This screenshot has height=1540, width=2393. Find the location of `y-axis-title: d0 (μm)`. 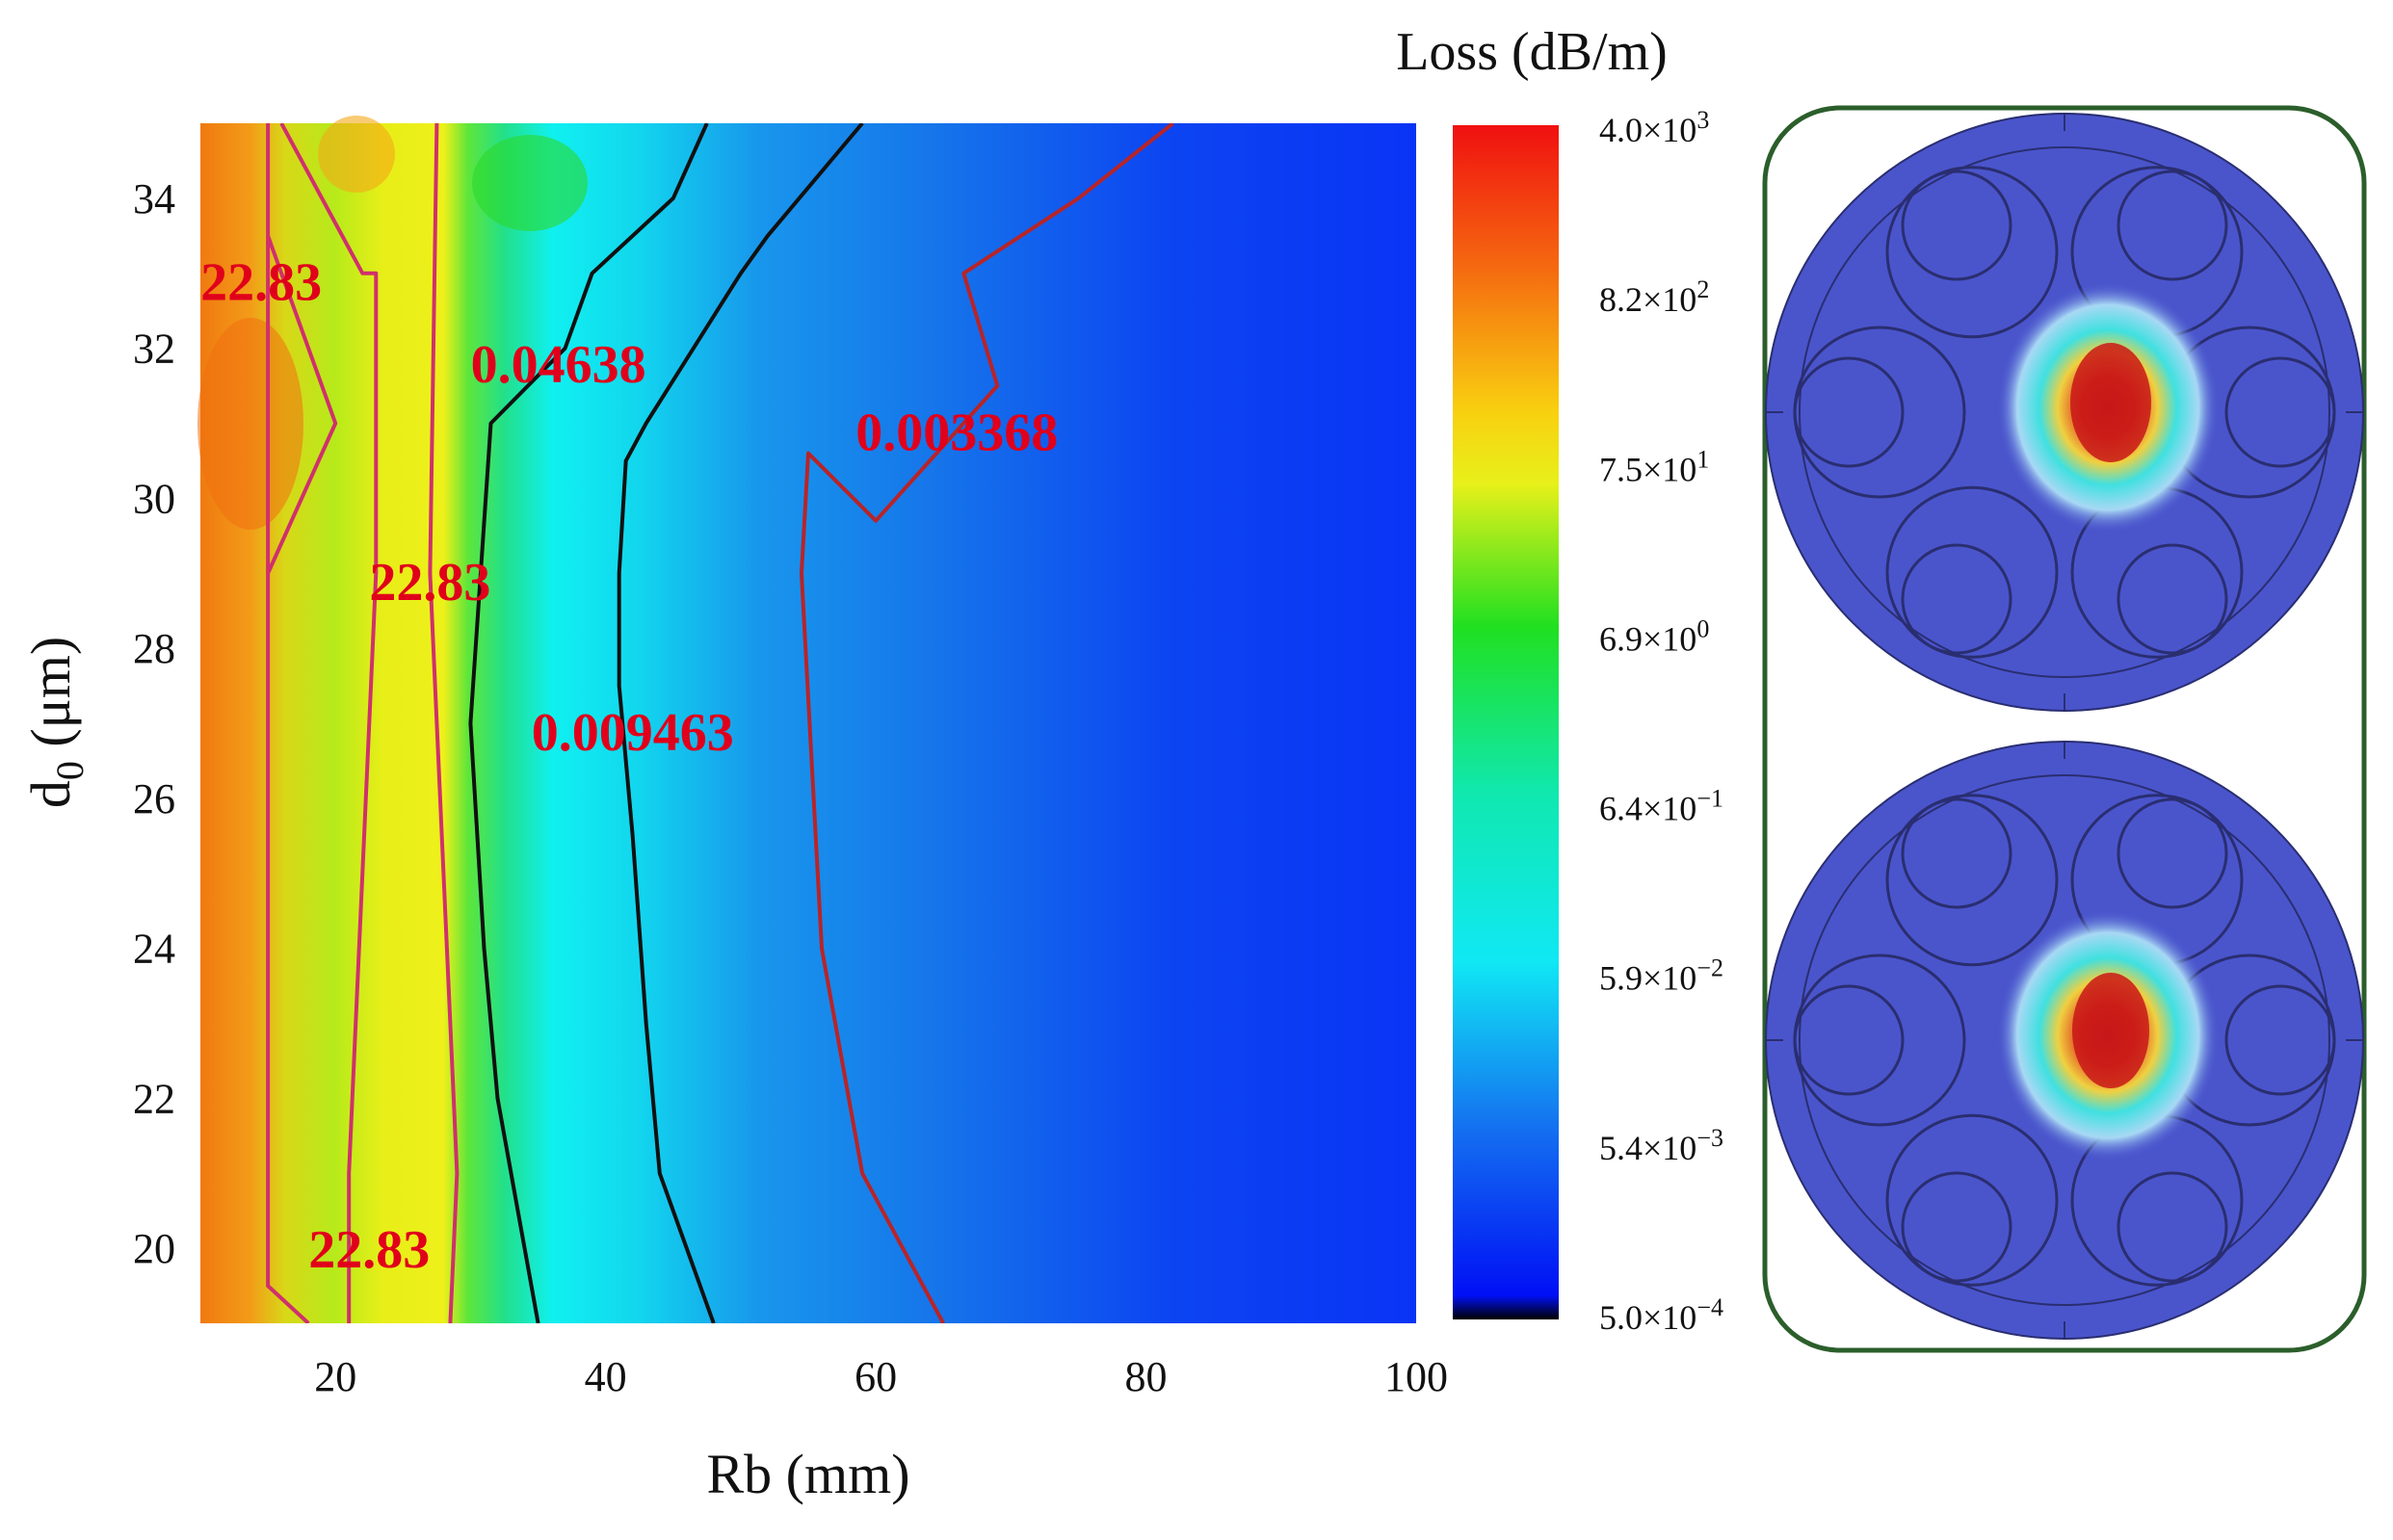

y-axis-title: d0 (μm) is located at coordinates (55, 722).